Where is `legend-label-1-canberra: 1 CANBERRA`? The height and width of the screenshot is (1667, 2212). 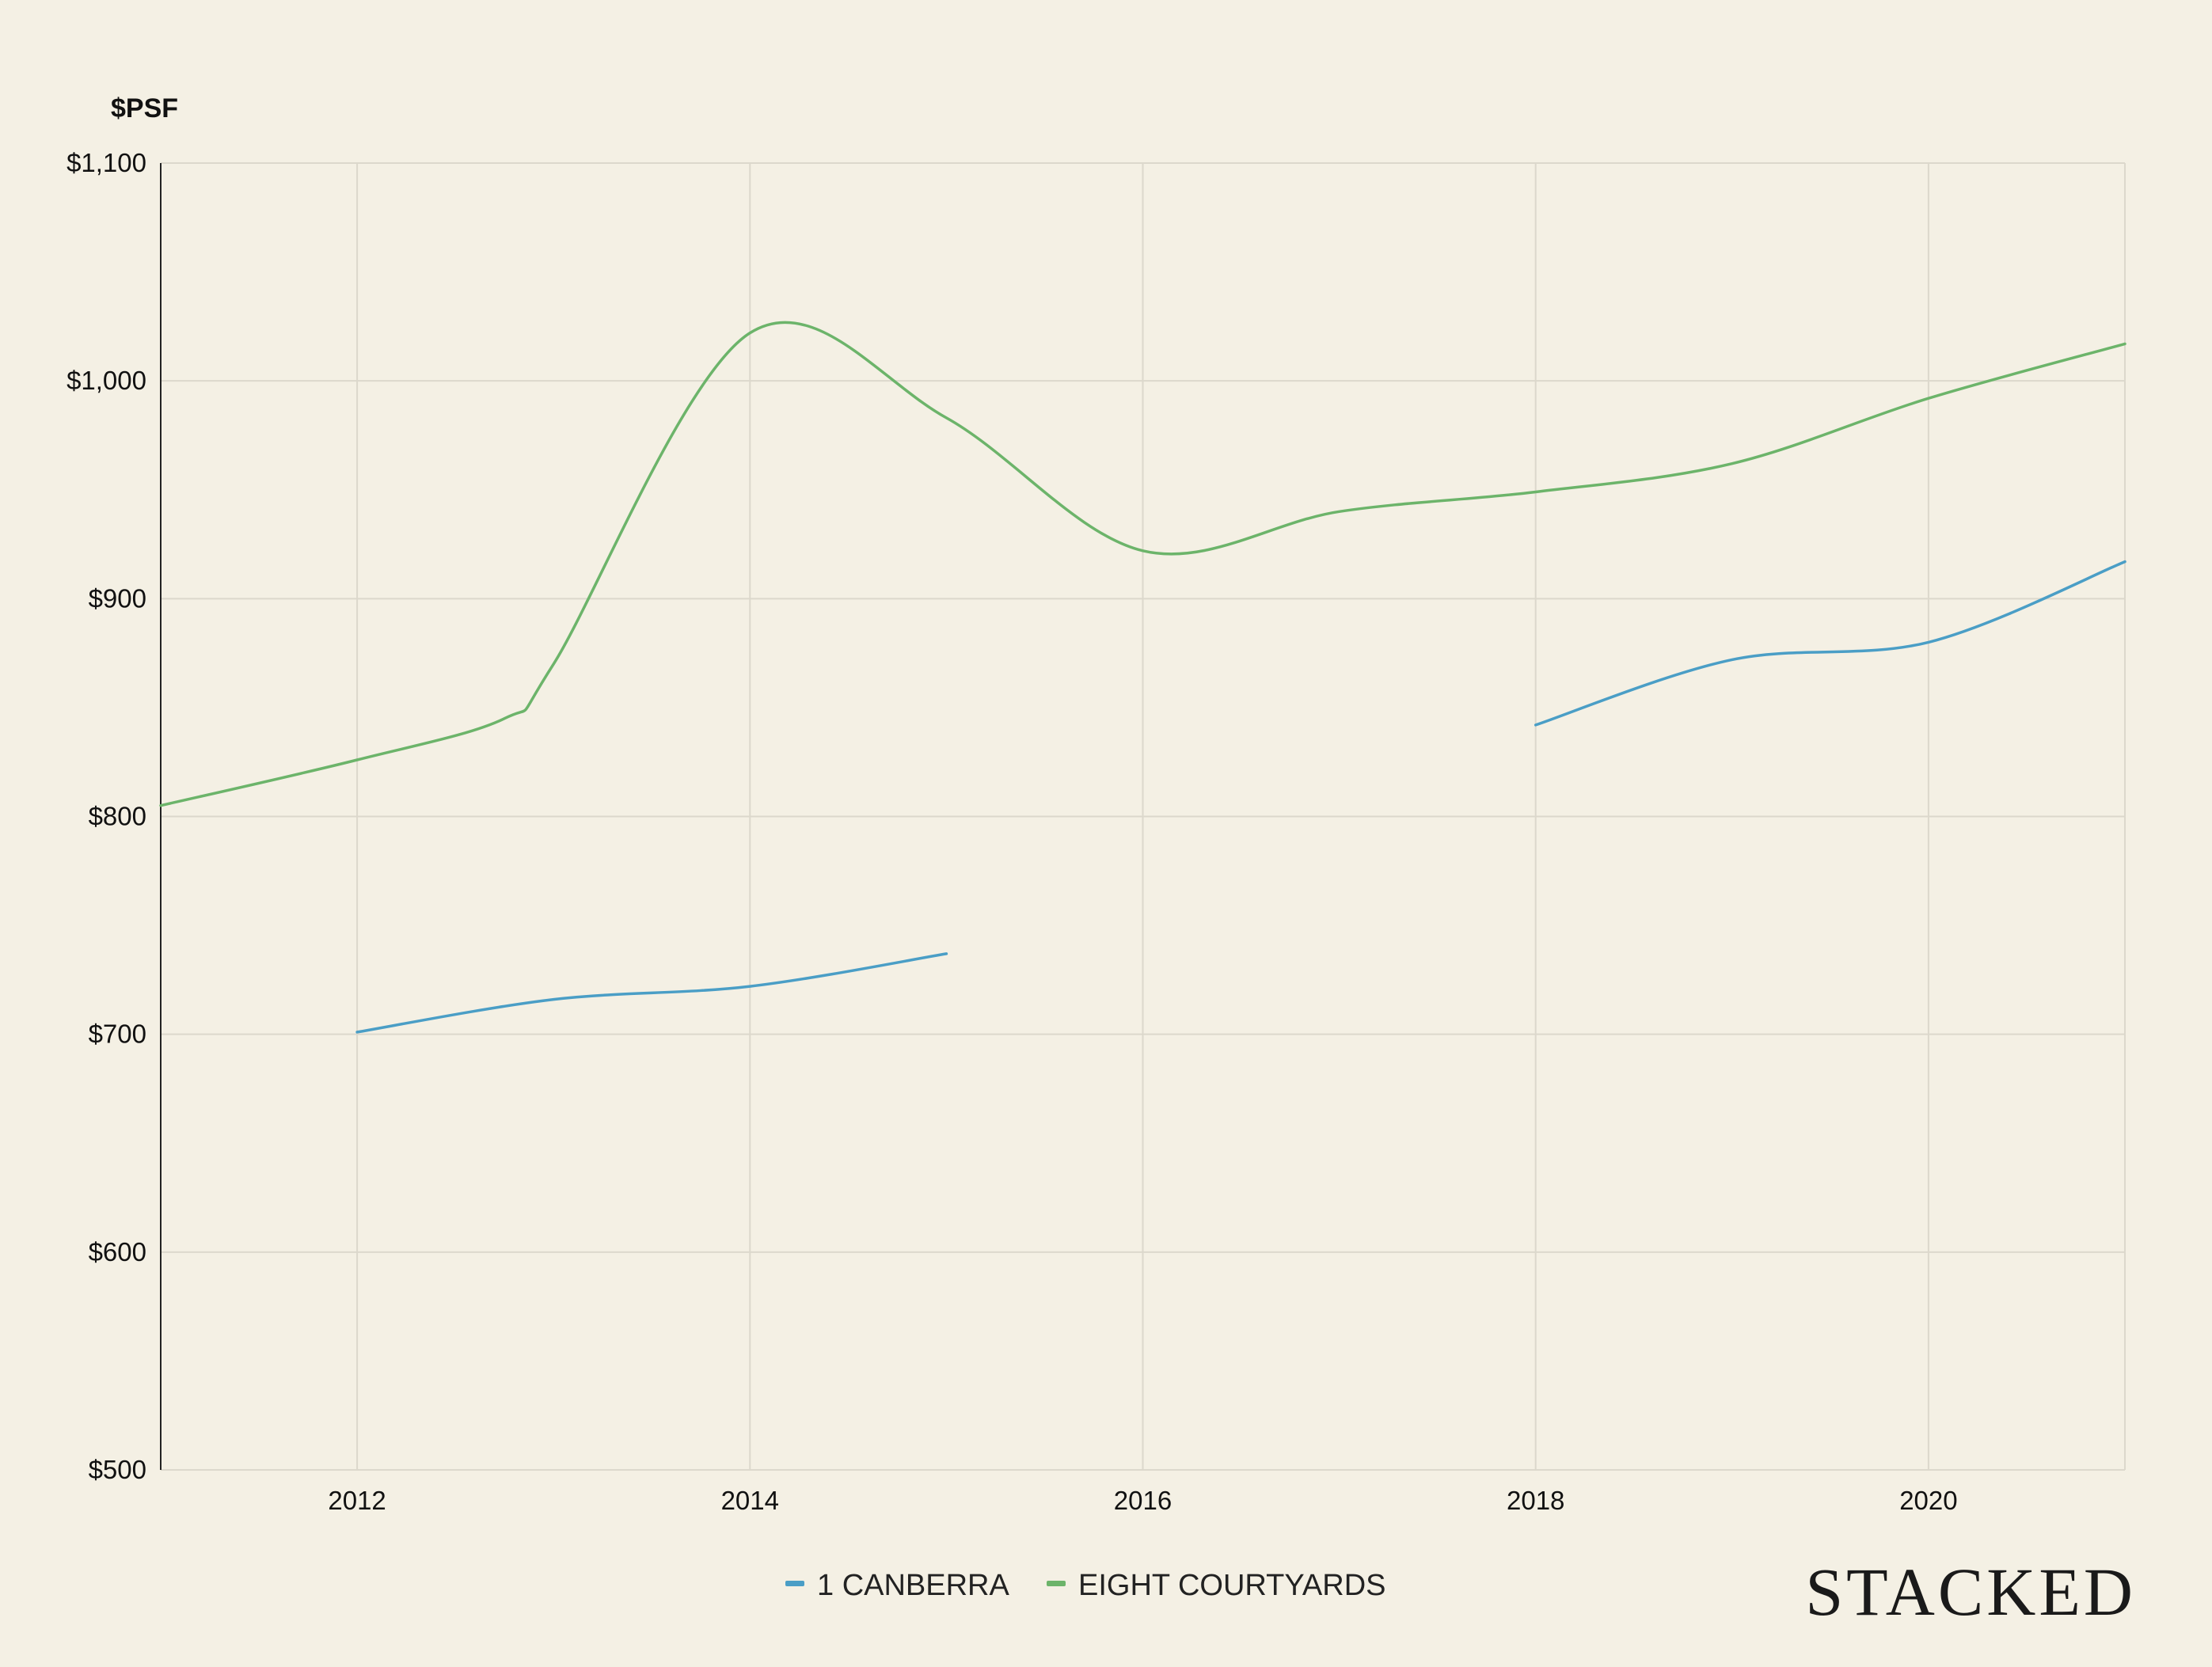 legend-label-1-canberra: 1 CANBERRA is located at coordinates (913, 1585).